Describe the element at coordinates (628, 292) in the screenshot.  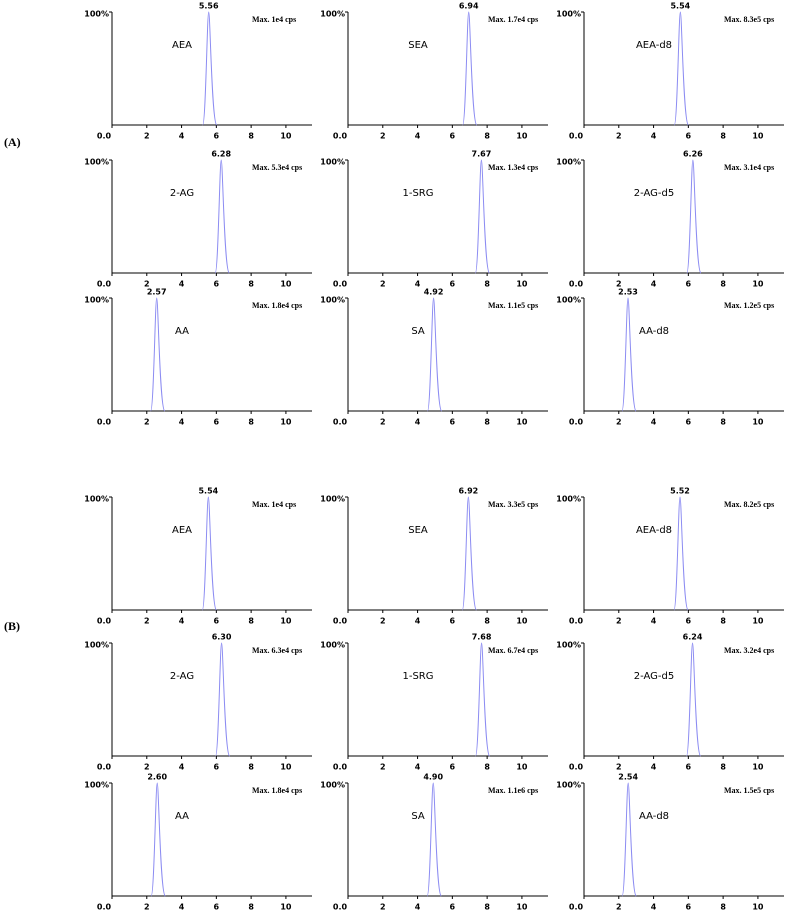
I see `peak-label: 2.53` at that location.